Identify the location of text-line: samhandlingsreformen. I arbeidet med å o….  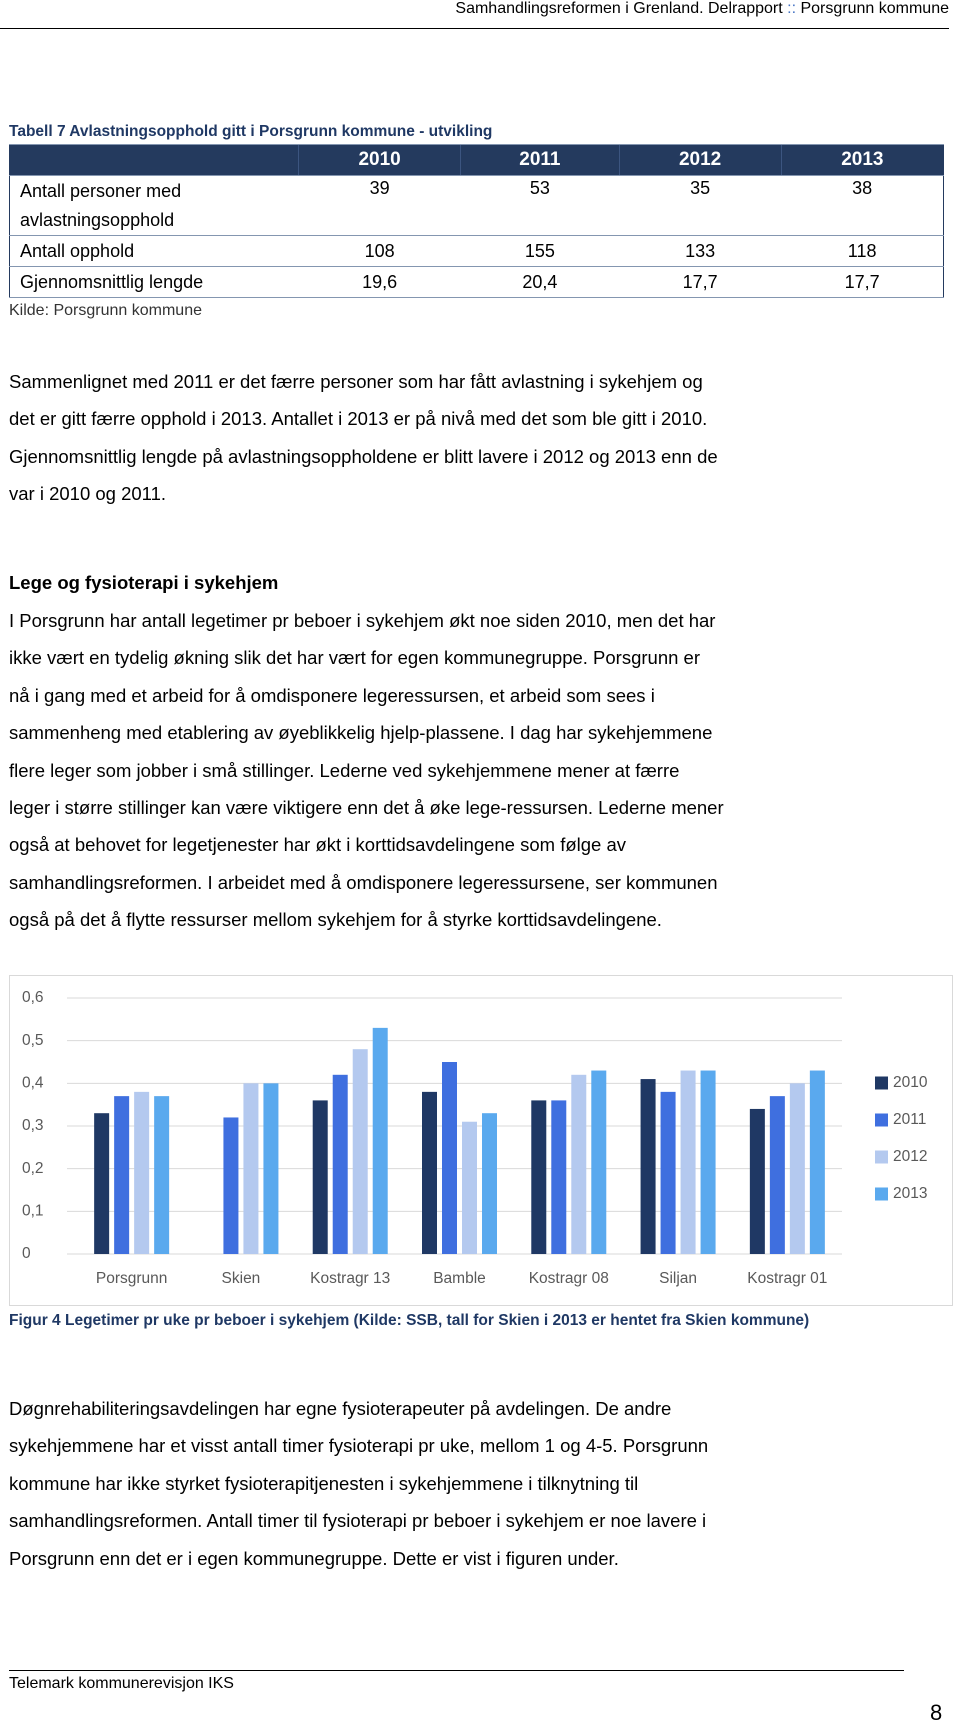
(363, 882).